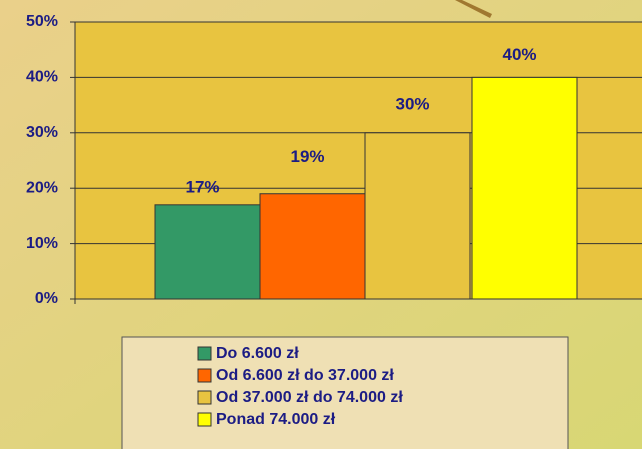 The height and width of the screenshot is (449, 642). Describe the element at coordinates (412, 103) in the screenshot. I see `data-label: 30%` at that location.